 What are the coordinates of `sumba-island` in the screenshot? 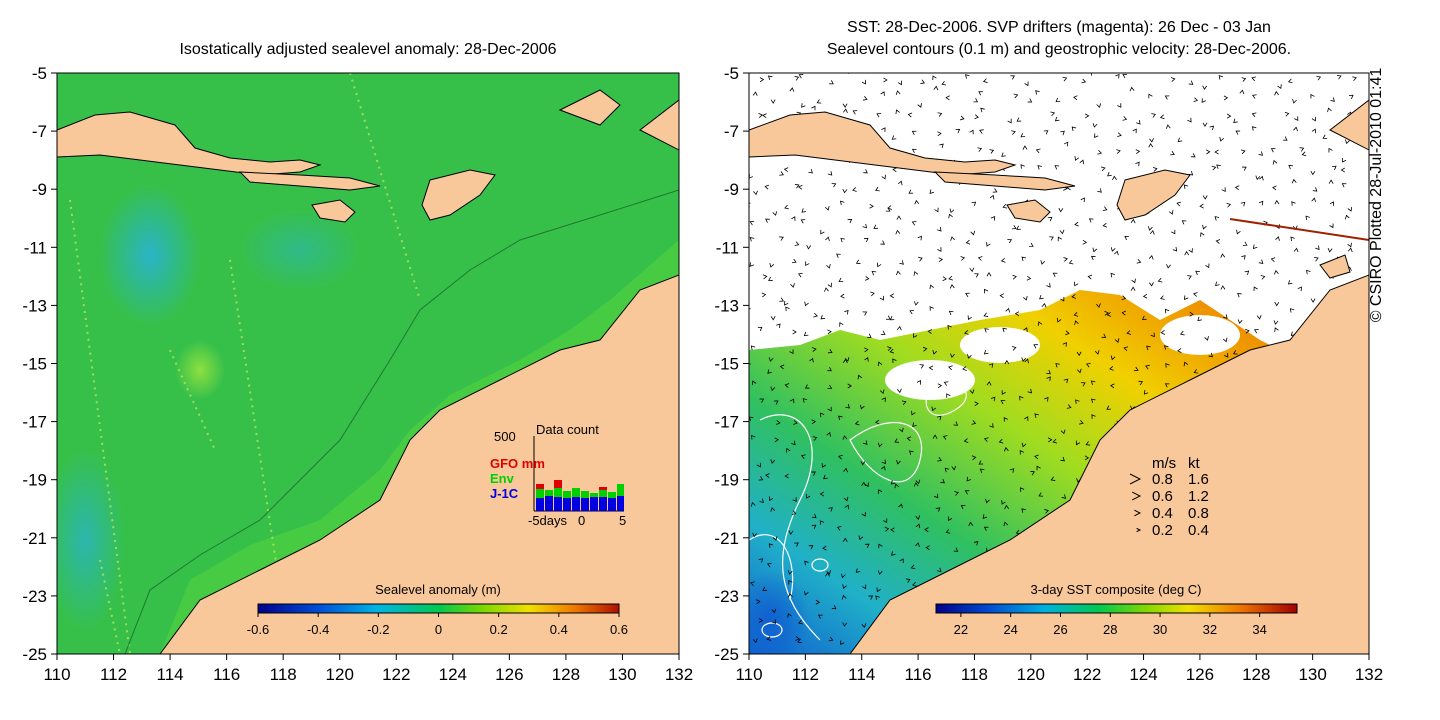 It's located at (1028, 211).